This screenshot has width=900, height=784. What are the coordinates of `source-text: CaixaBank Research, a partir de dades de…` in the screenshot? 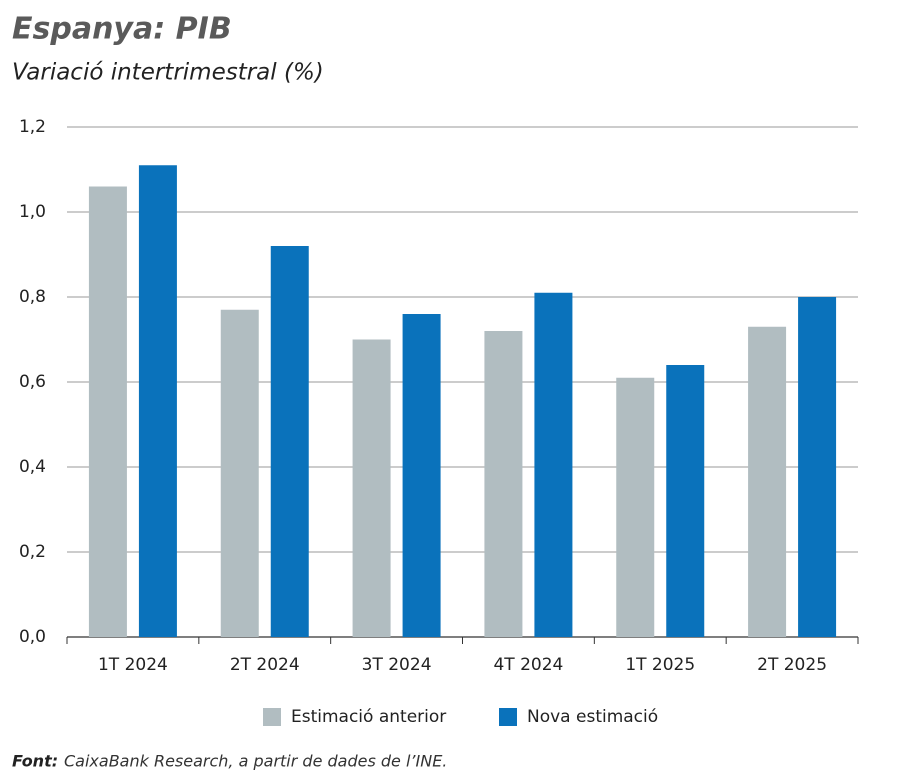 It's located at (255, 761).